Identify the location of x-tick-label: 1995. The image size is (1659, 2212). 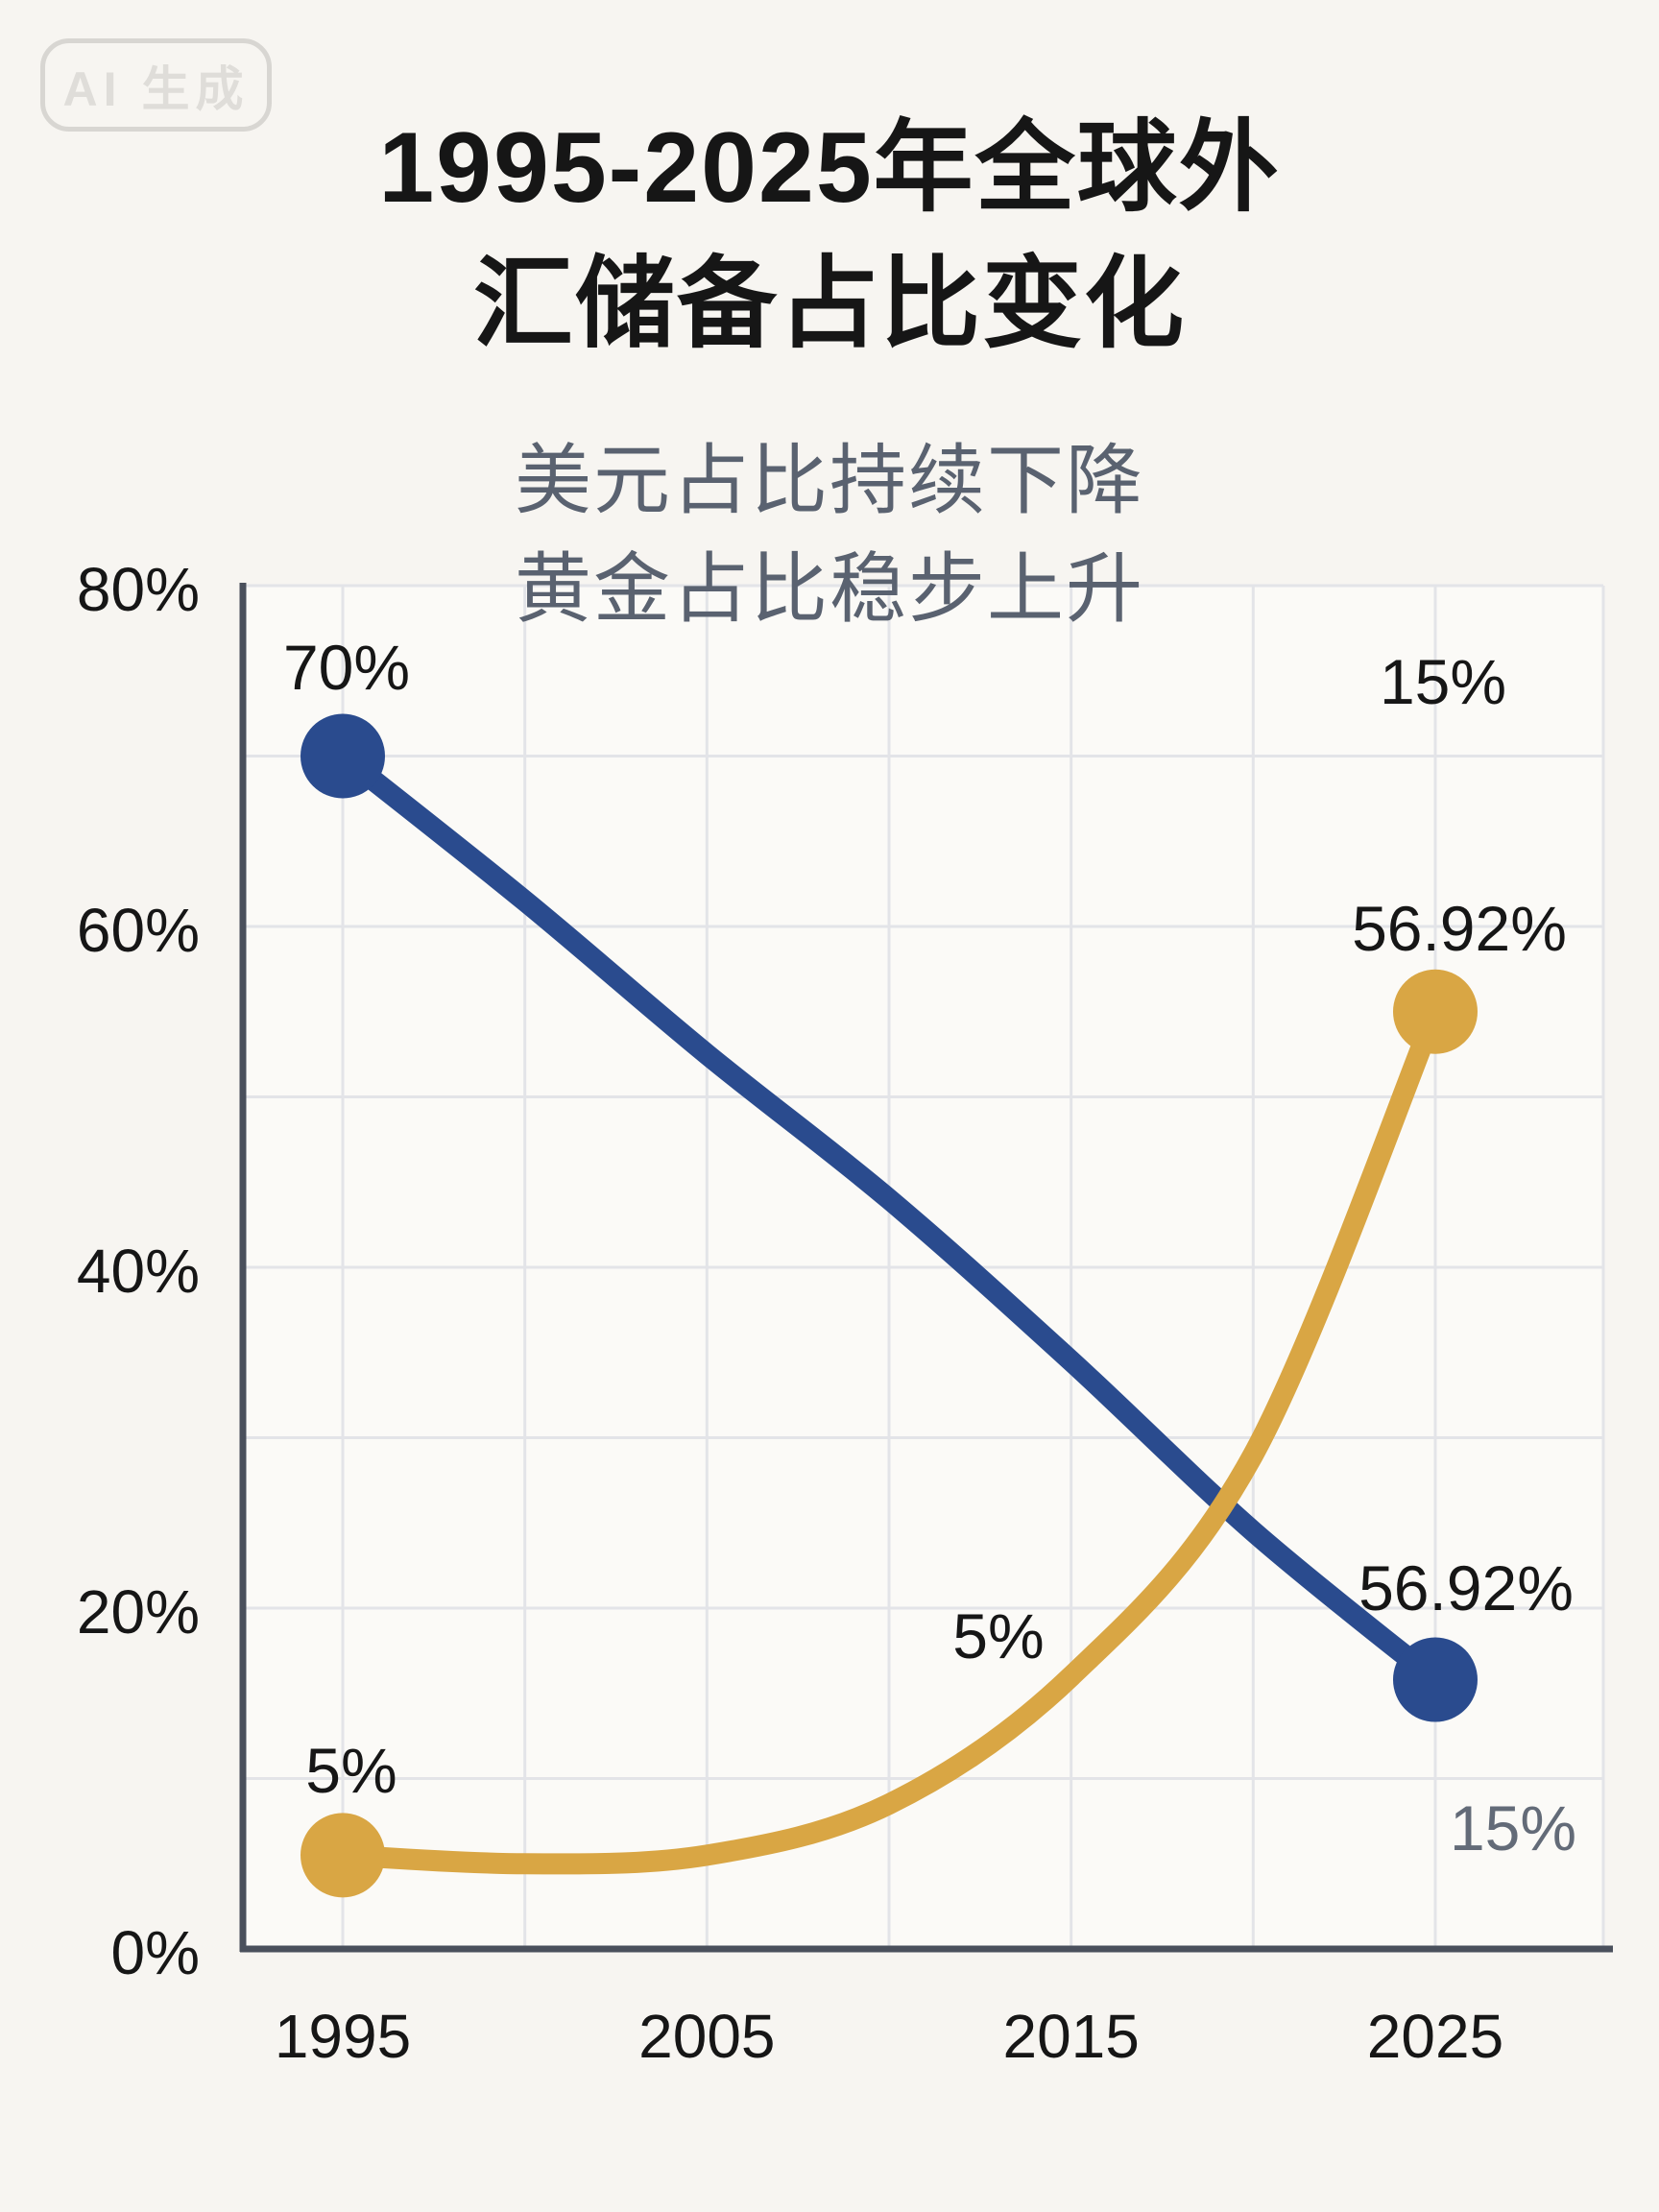
(343, 2036).